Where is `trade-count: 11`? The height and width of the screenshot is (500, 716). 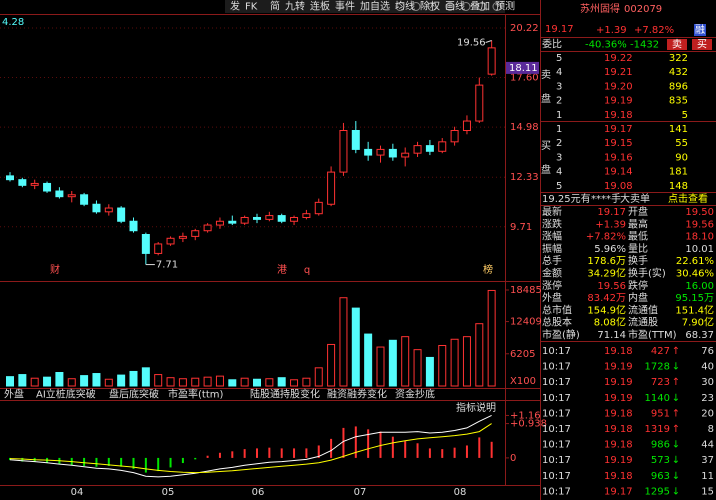
trade-count: 11 is located at coordinates (707, 476).